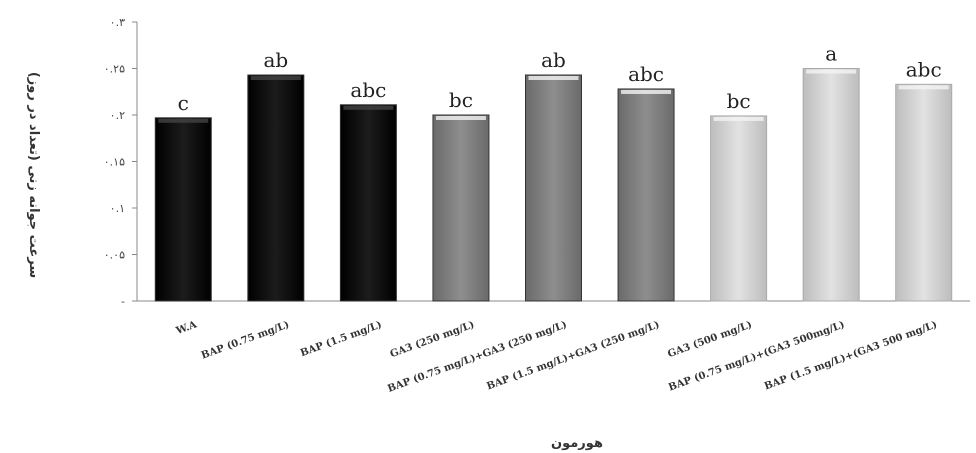 This screenshot has height=453, width=976. I want to click on category-label: GA3 (250 mg/L), so click(432, 339).